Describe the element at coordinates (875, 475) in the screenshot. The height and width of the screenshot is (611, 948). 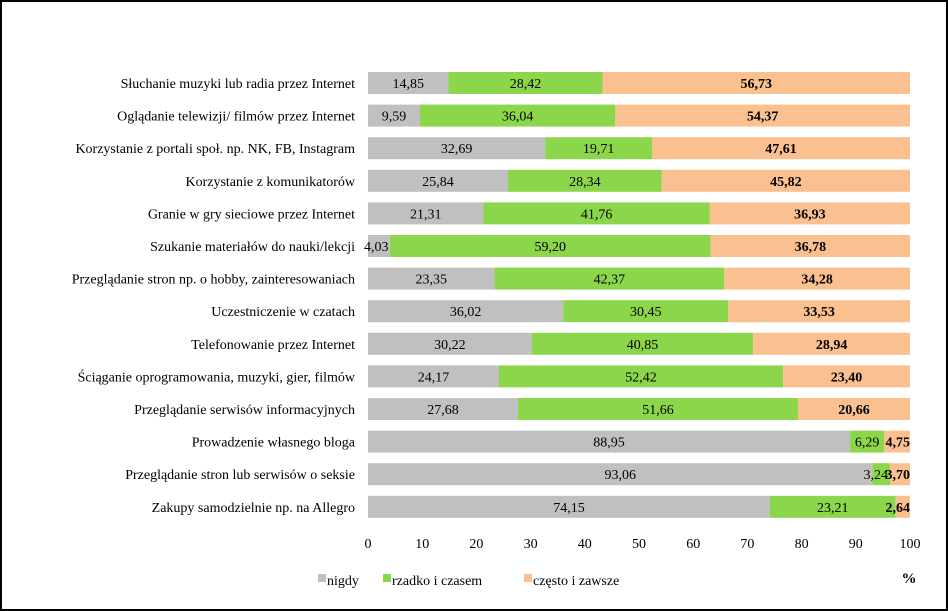
I see `data-label: 3,24` at that location.